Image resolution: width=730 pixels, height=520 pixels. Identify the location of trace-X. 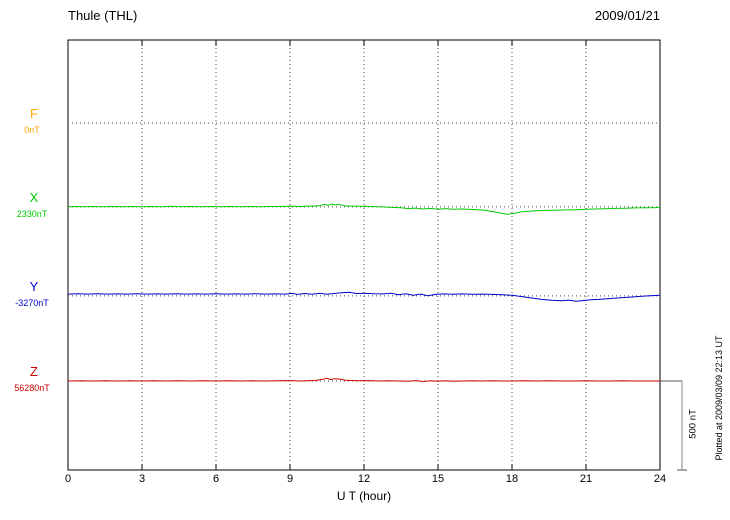
(364, 209).